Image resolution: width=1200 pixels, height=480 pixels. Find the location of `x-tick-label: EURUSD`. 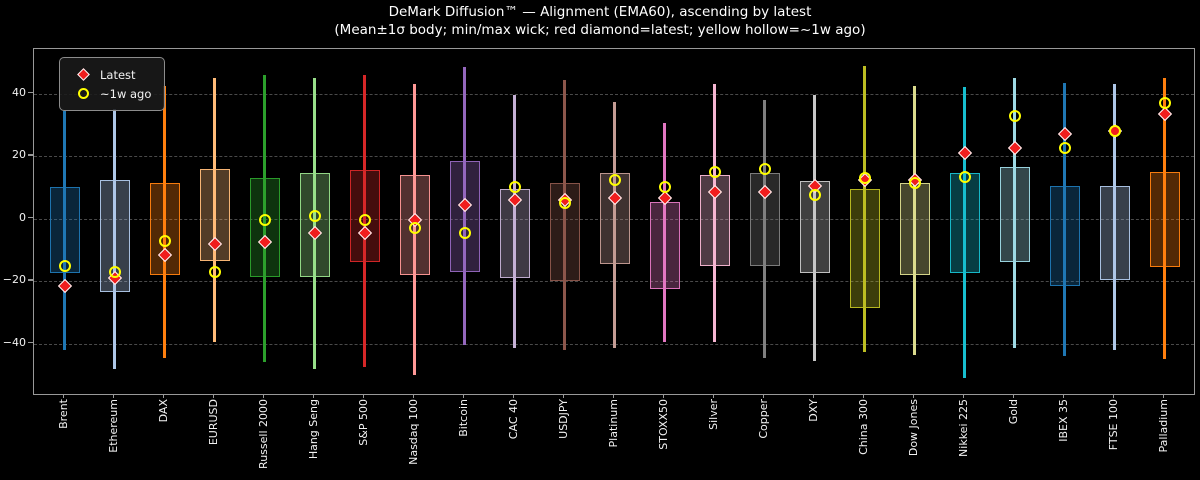

x-tick-label: EURUSD is located at coordinates (213, 424).